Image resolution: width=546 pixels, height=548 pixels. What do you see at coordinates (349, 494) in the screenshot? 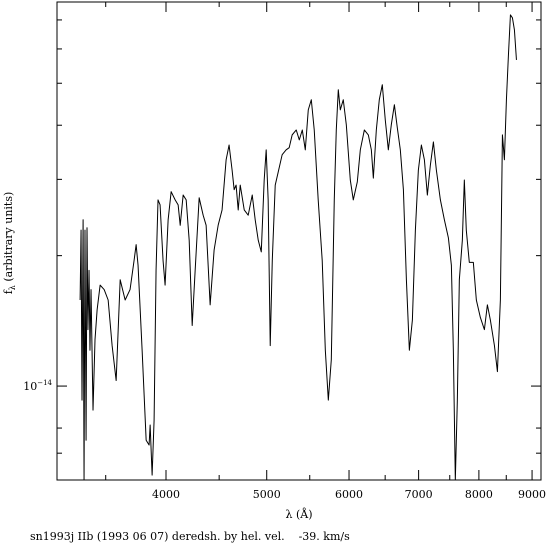
I see `x-tick-label: 6000` at bounding box center [349, 494].